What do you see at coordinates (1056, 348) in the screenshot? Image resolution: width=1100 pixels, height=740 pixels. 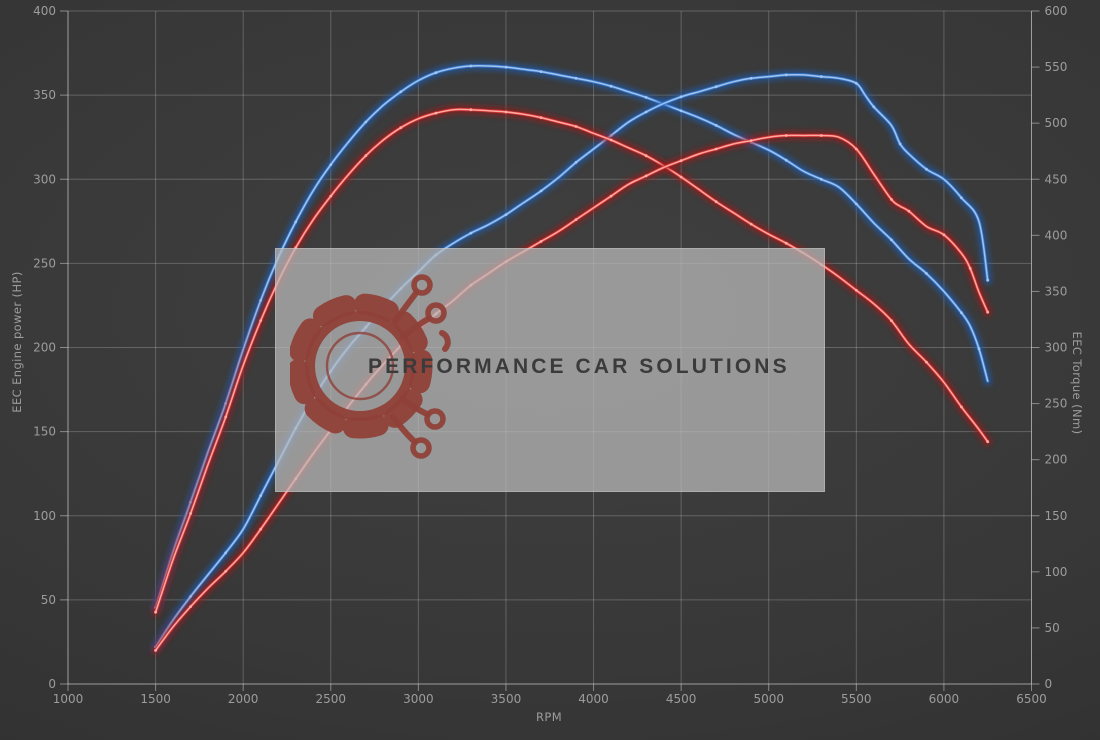 I see `y-right-tick-label: 300` at bounding box center [1056, 348].